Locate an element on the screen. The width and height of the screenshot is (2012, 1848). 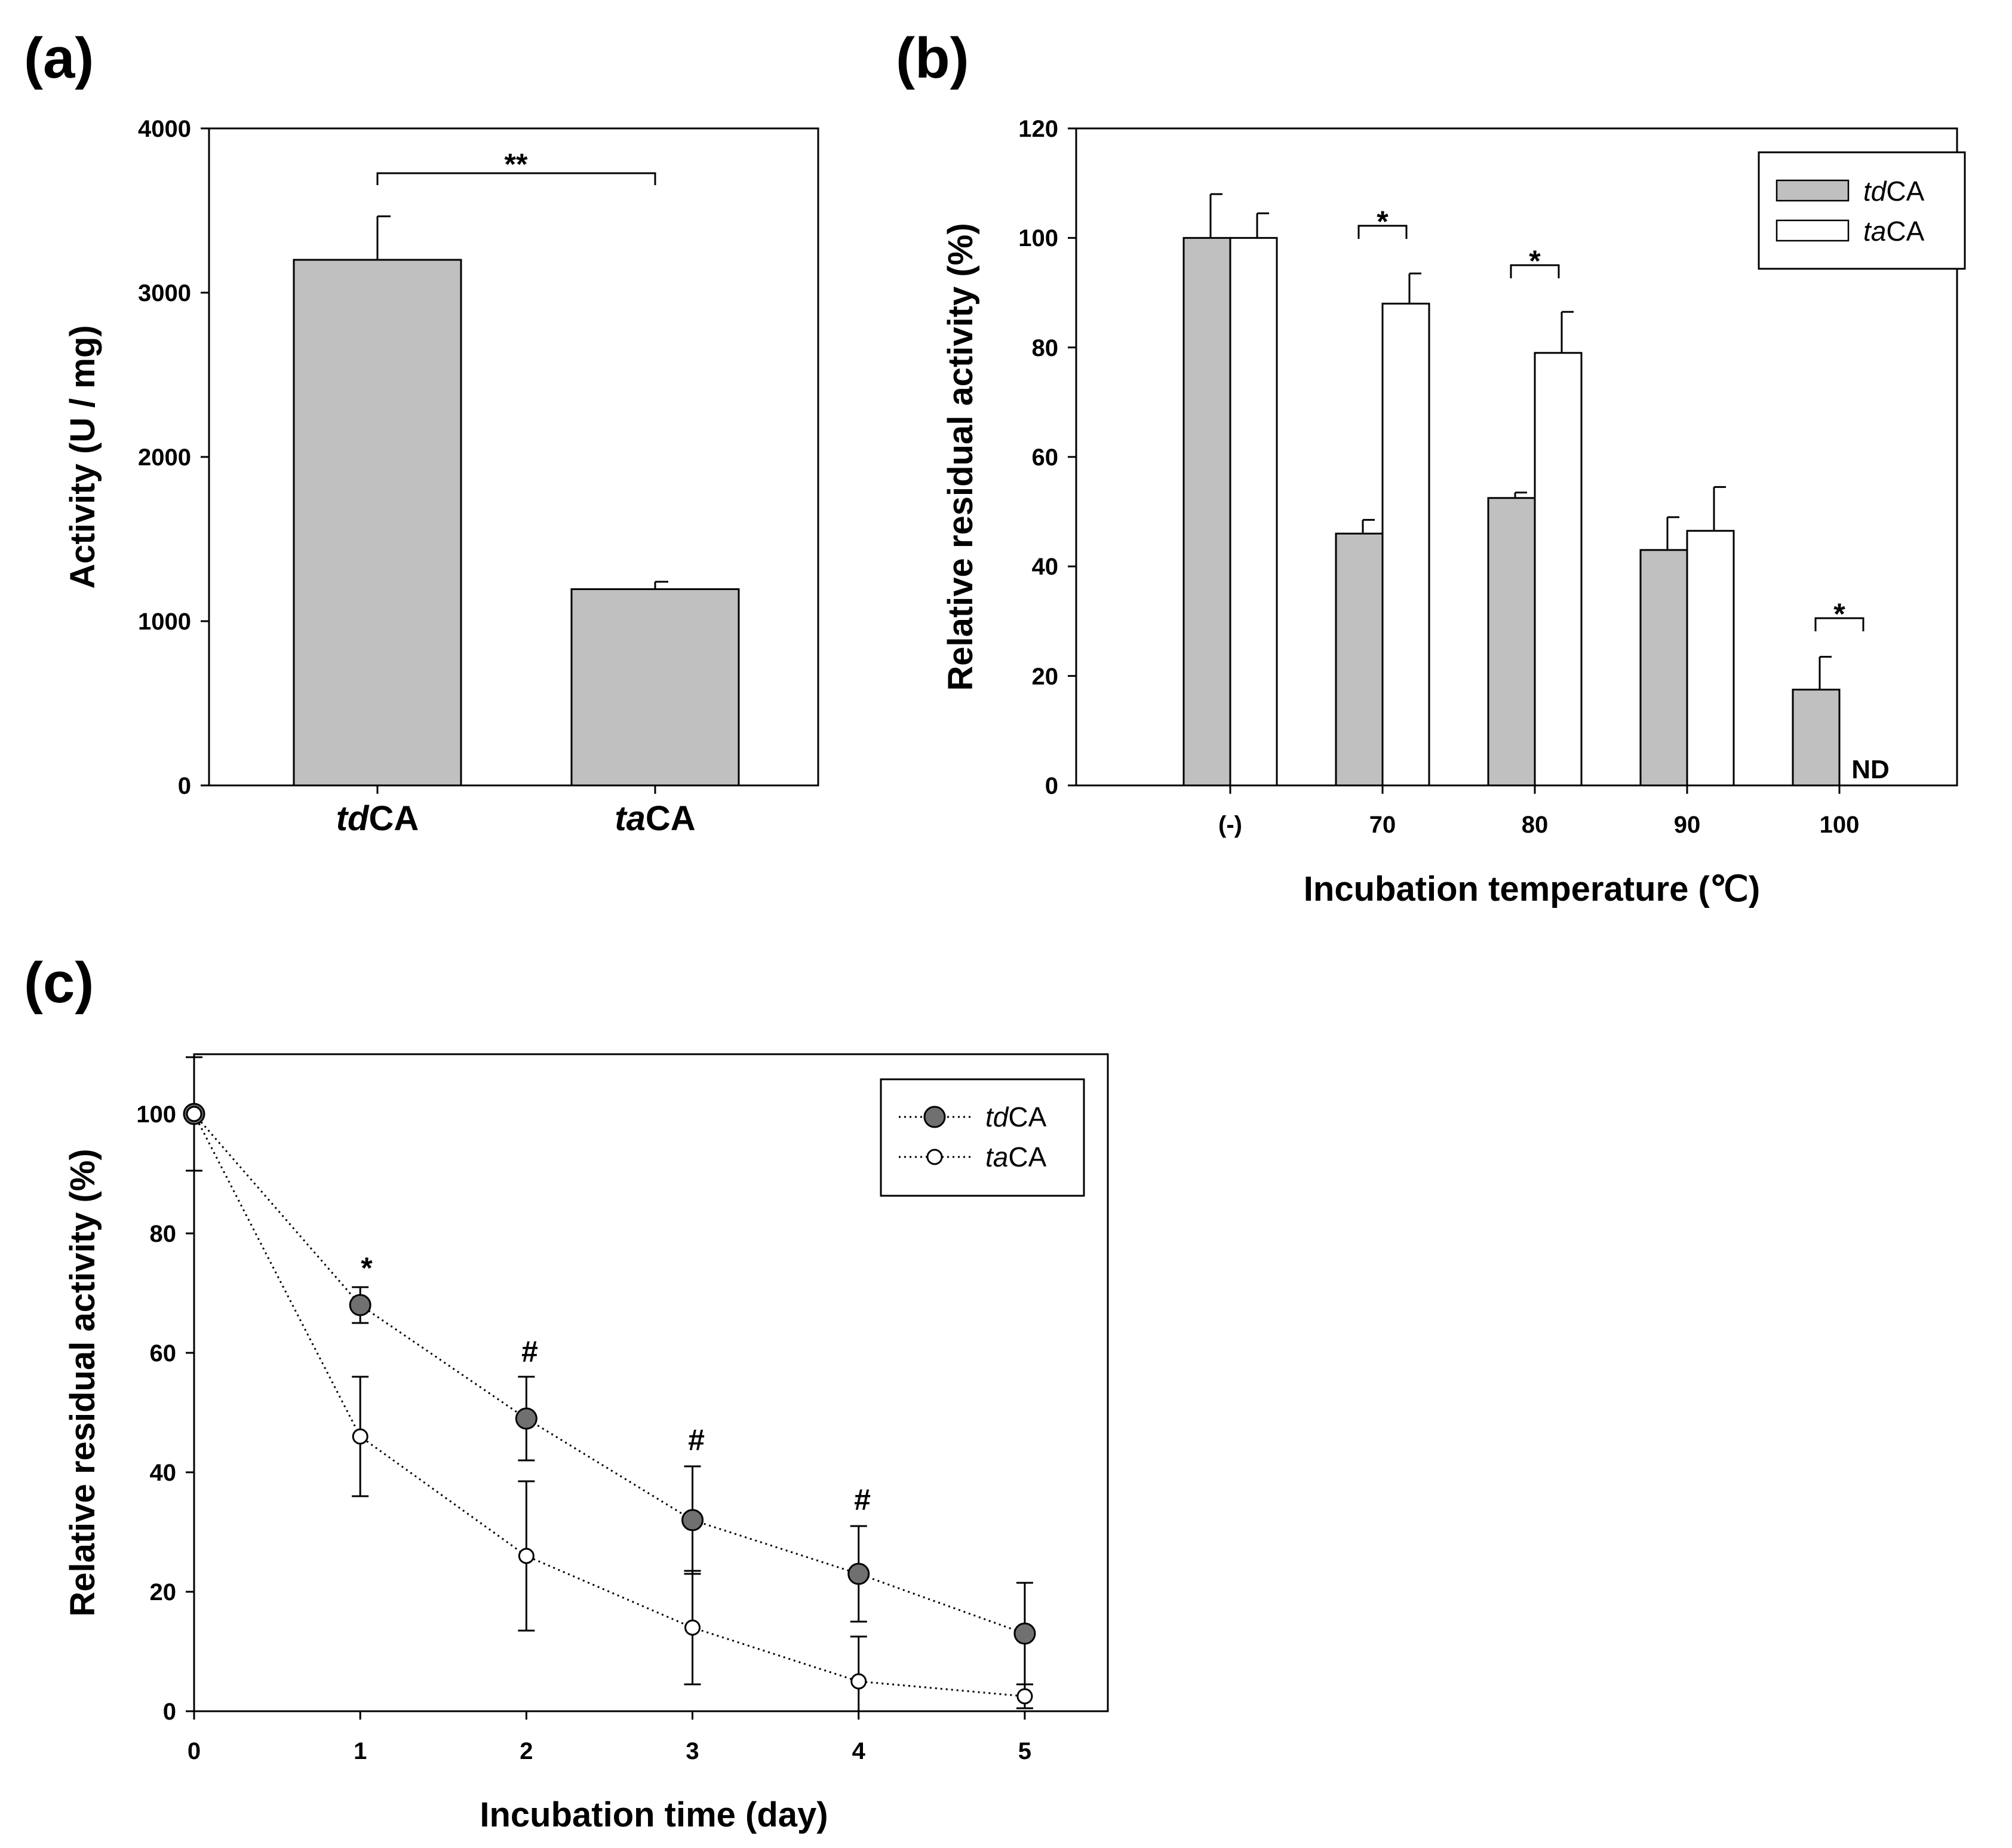
legend-marker-tdCA is located at coordinates (934, 1117).